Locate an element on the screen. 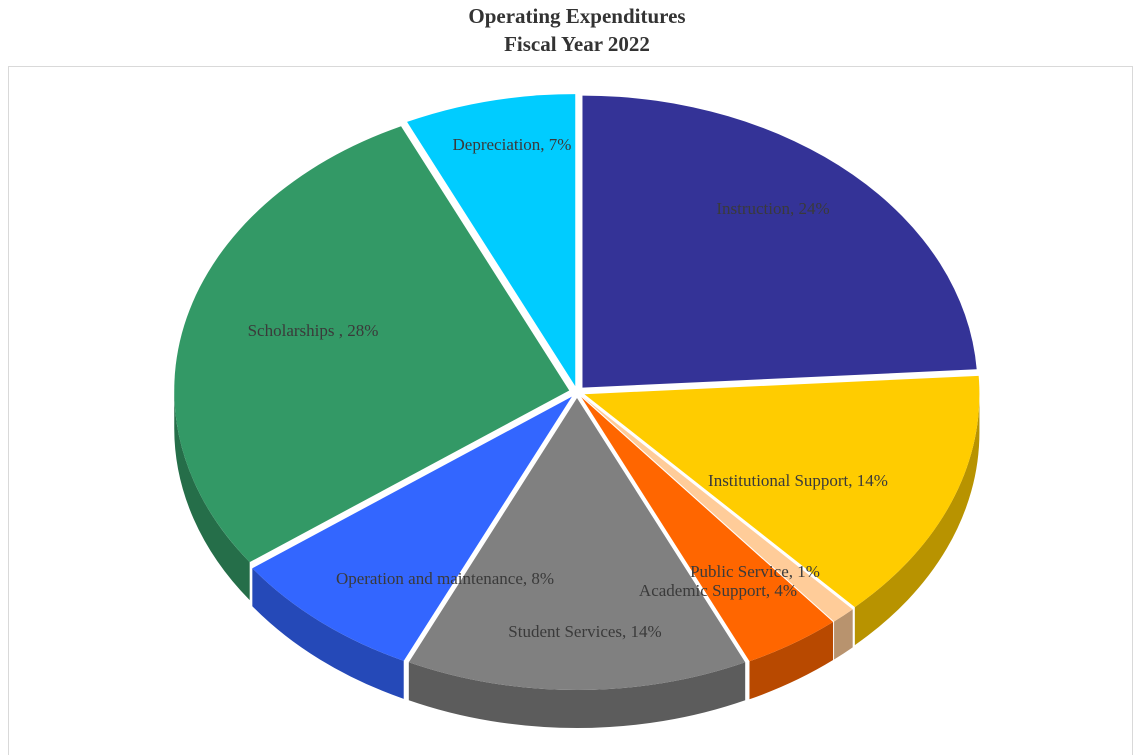  data-label: Student Services, 14% is located at coordinates (584, 631).